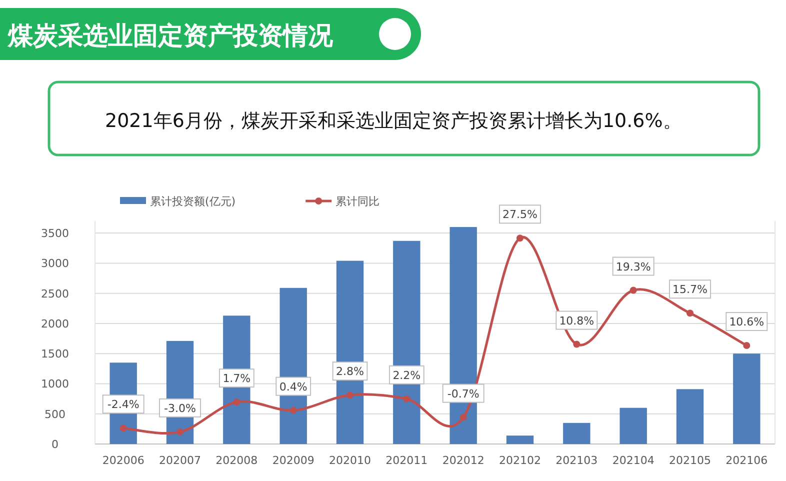 The height and width of the screenshot is (481, 786). Describe the element at coordinates (123, 460) in the screenshot. I see `x-tick-label: 202006` at that location.